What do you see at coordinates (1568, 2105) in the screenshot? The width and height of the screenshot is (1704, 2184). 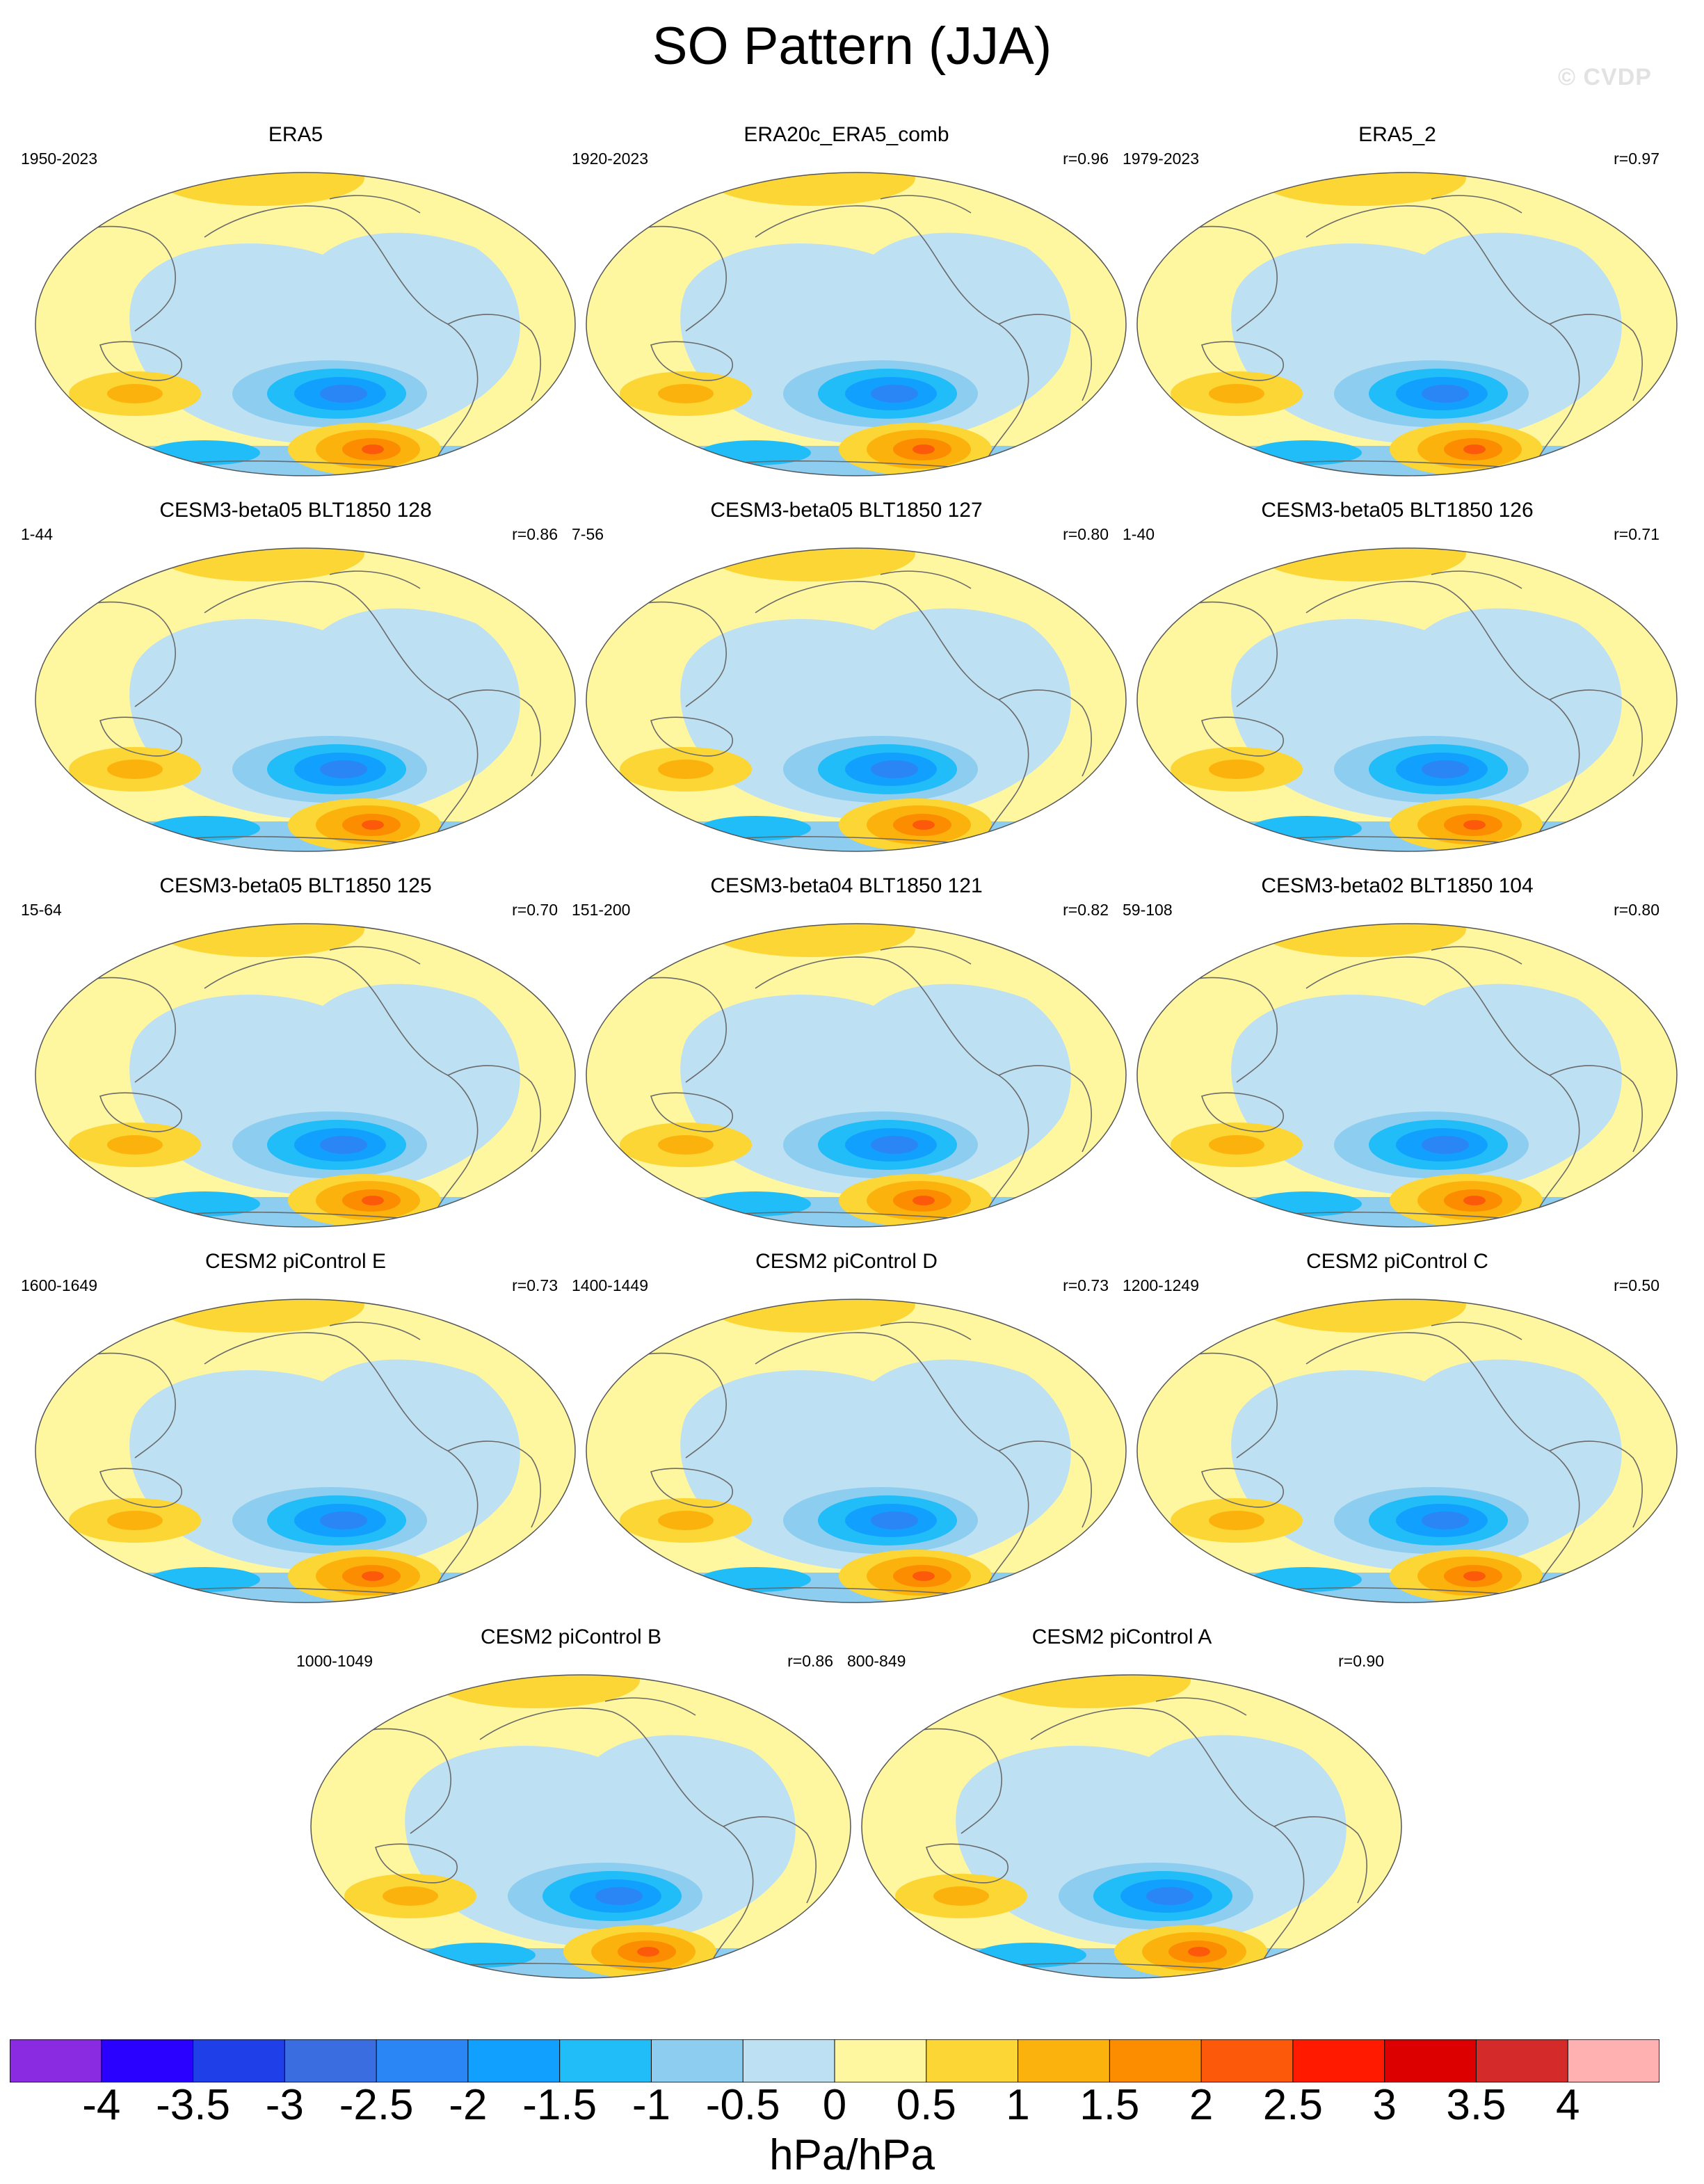 I see `colorbar-tick-label: 4` at bounding box center [1568, 2105].